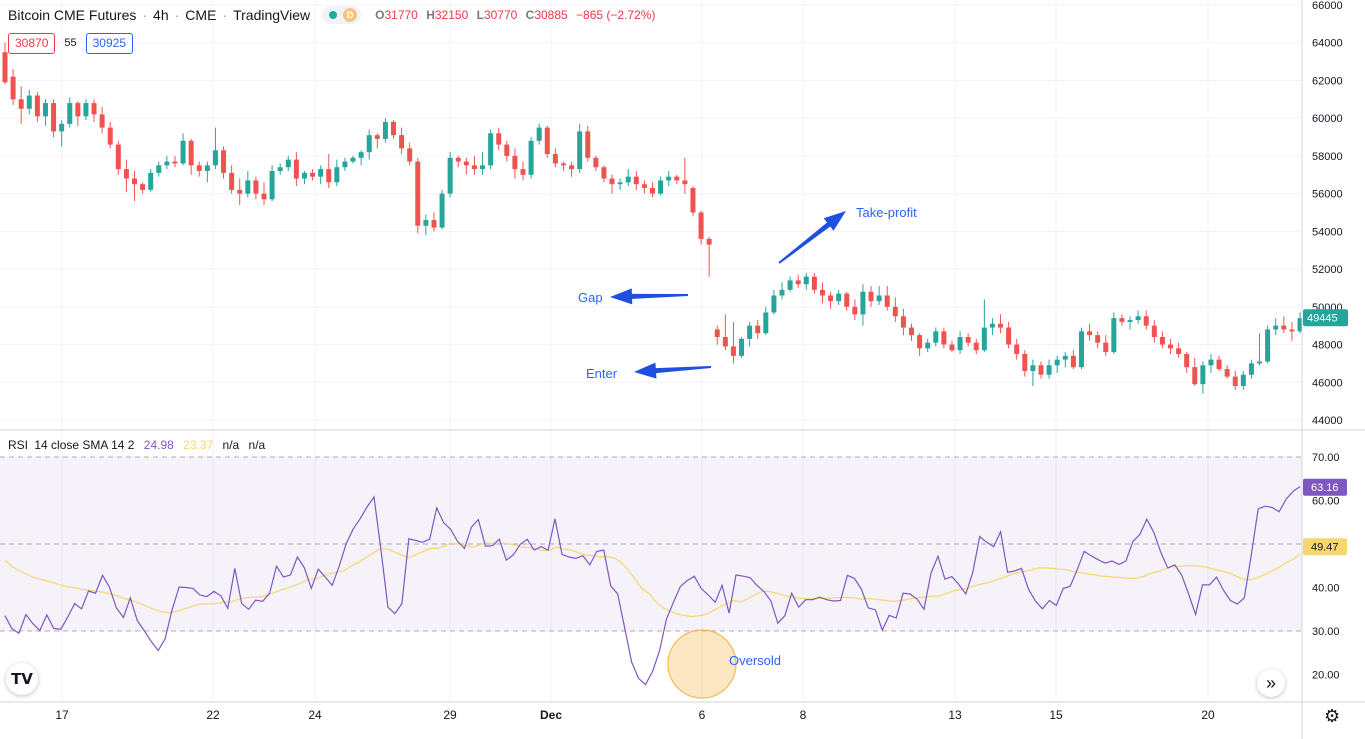 This screenshot has height=739, width=1365. What do you see at coordinates (1332, 716) in the screenshot?
I see `gear-icon: ⚙` at bounding box center [1332, 716].